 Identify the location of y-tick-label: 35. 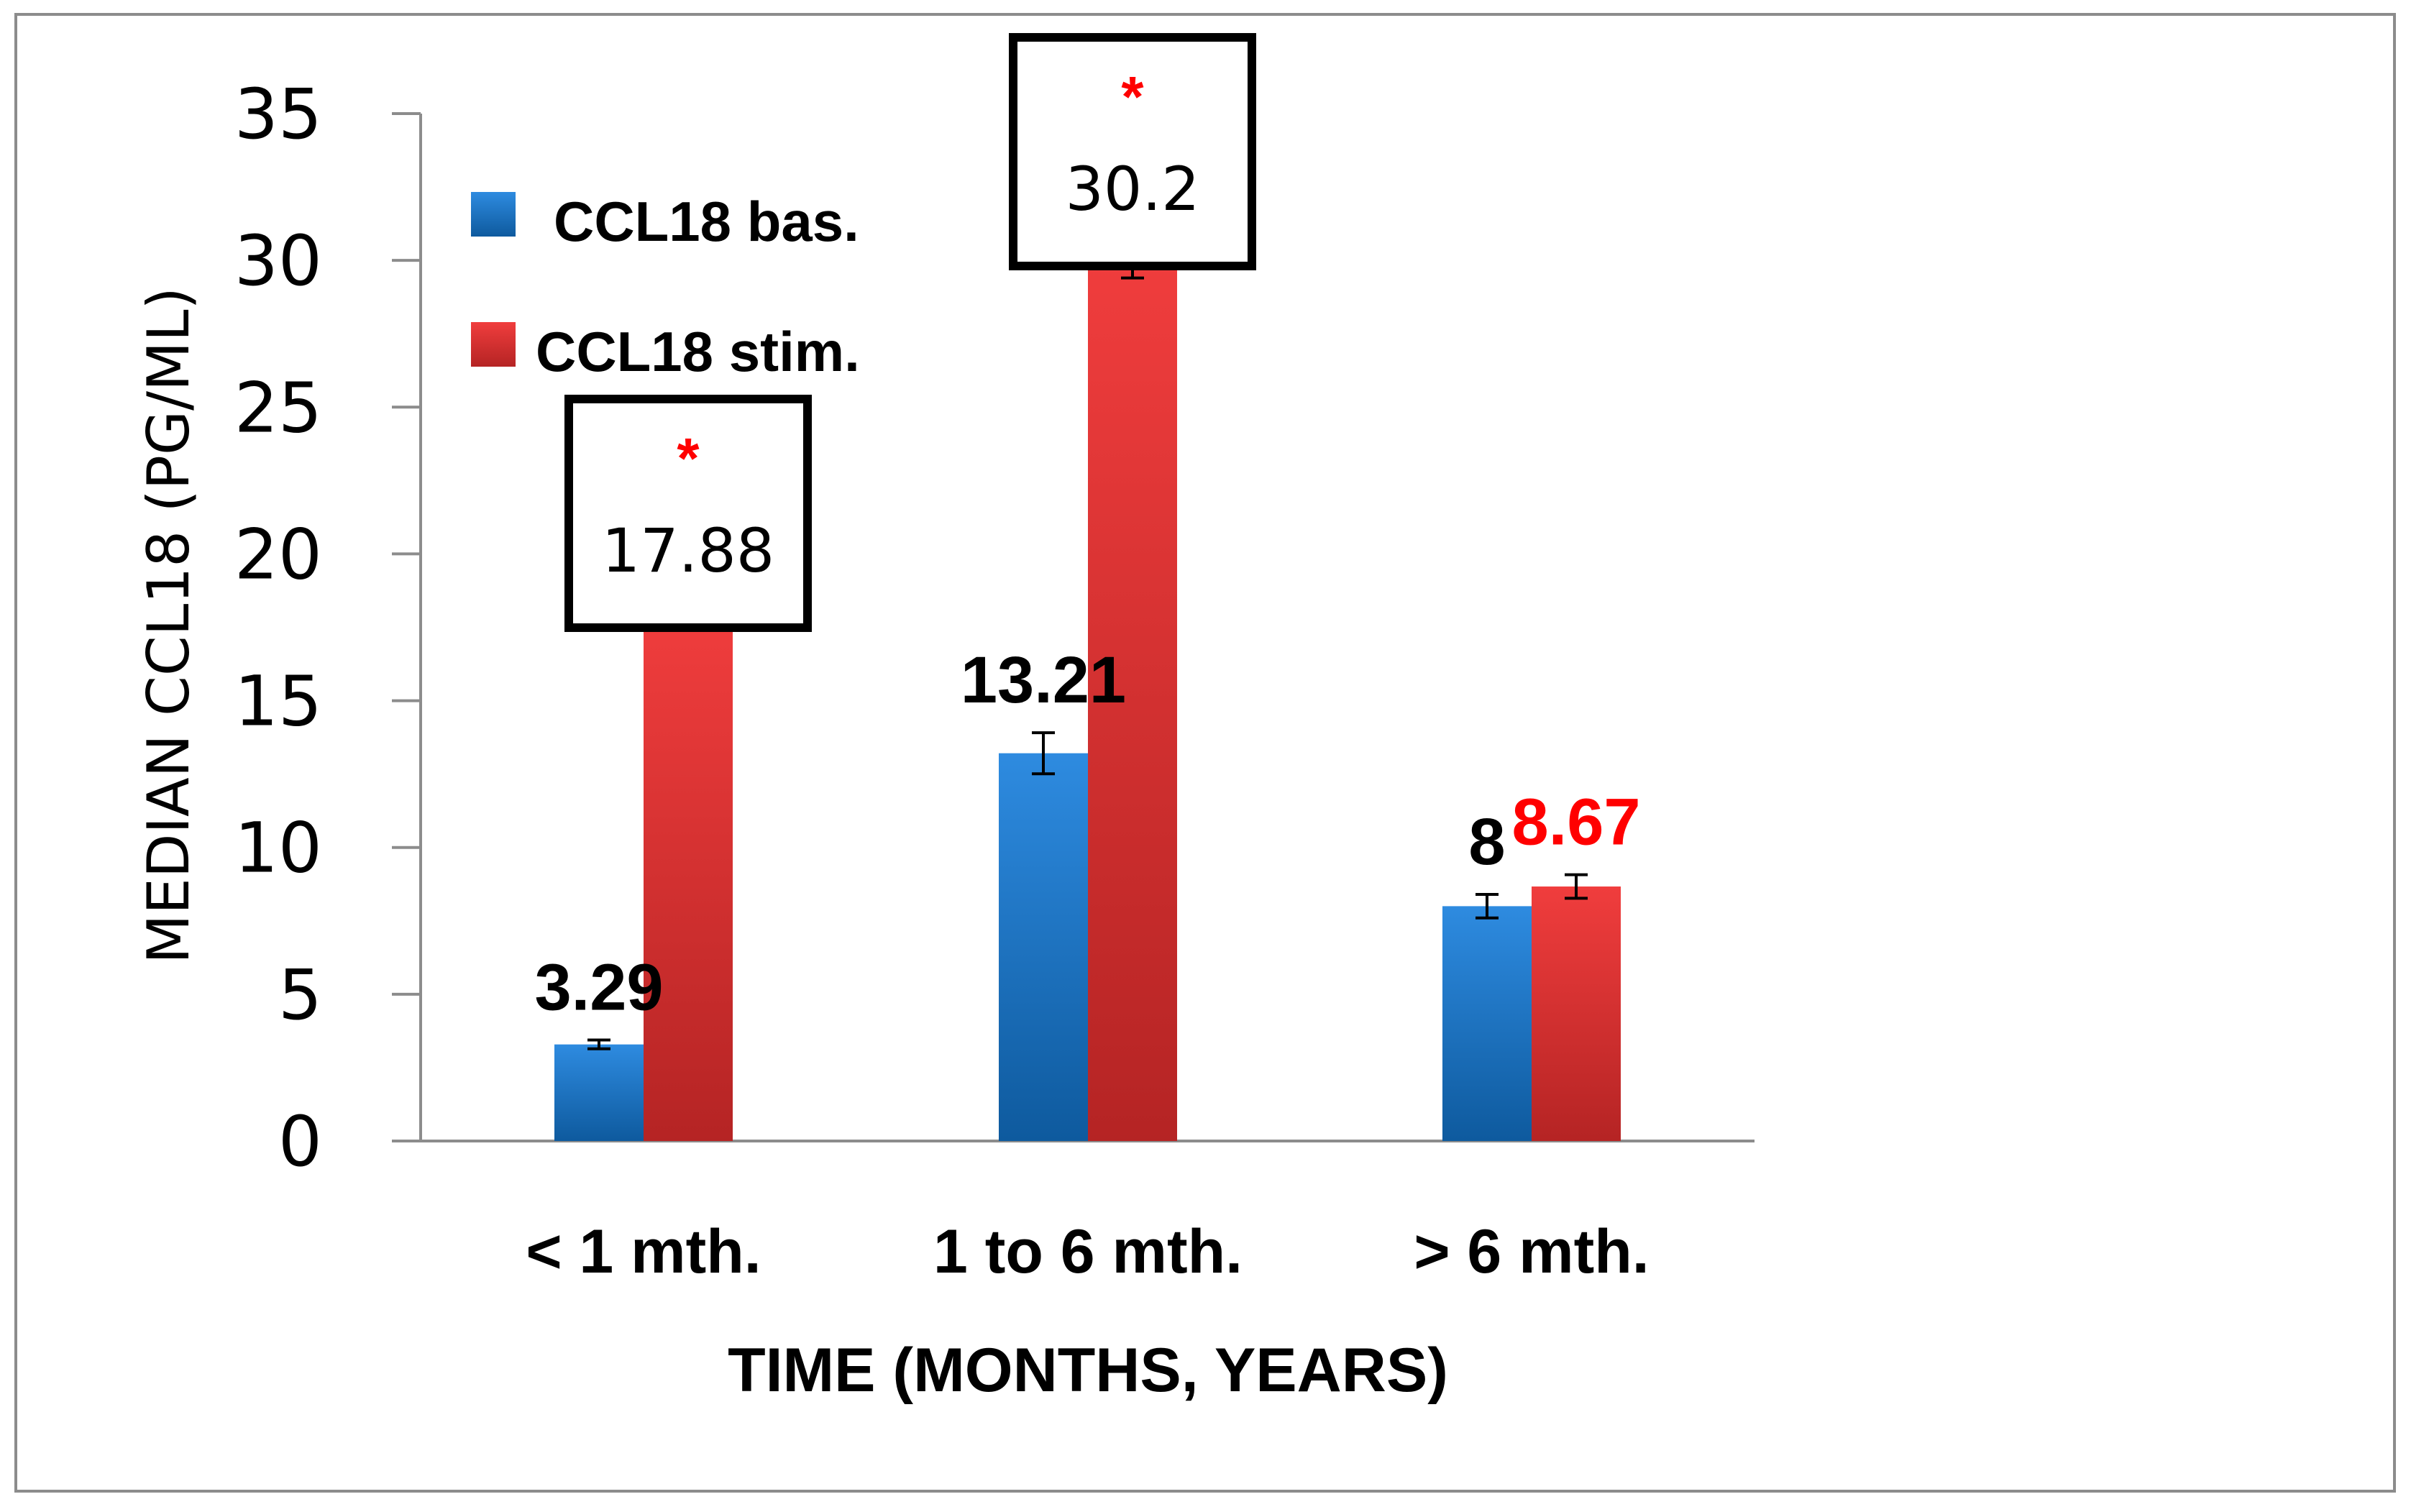
(278, 114).